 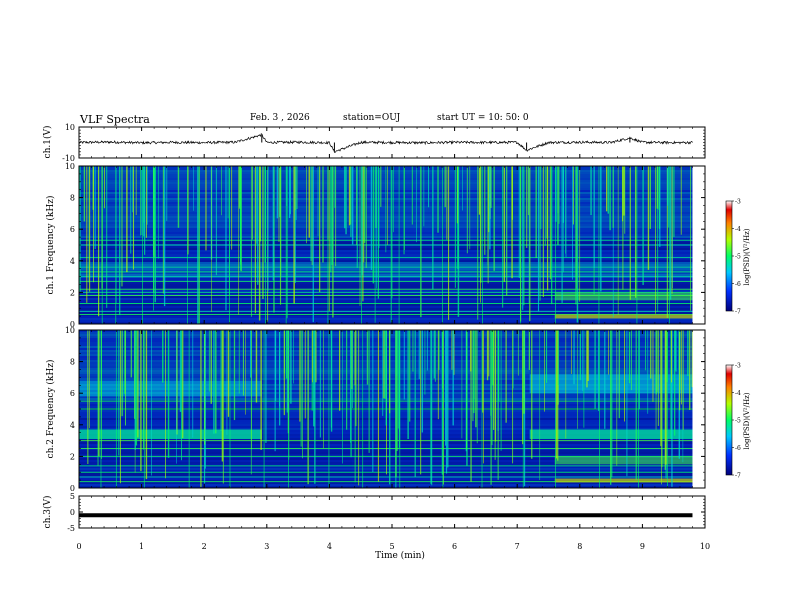 I want to click on ylabel-ch3-waveform: ch.3(V), so click(x=47, y=512).